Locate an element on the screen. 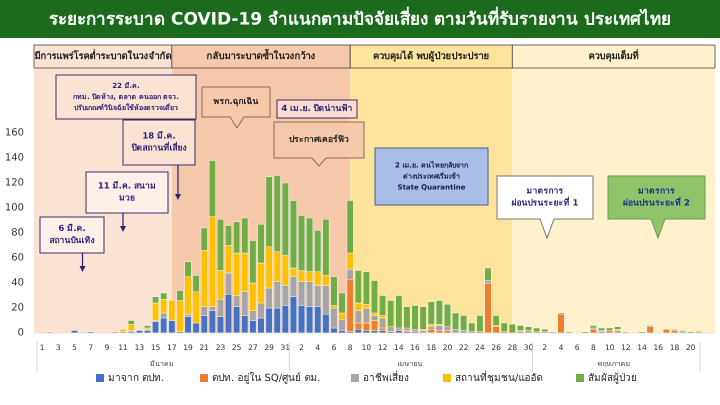  band-label: ควบคุมได้ พบผู้ป่วยประปราย is located at coordinates (431, 57).